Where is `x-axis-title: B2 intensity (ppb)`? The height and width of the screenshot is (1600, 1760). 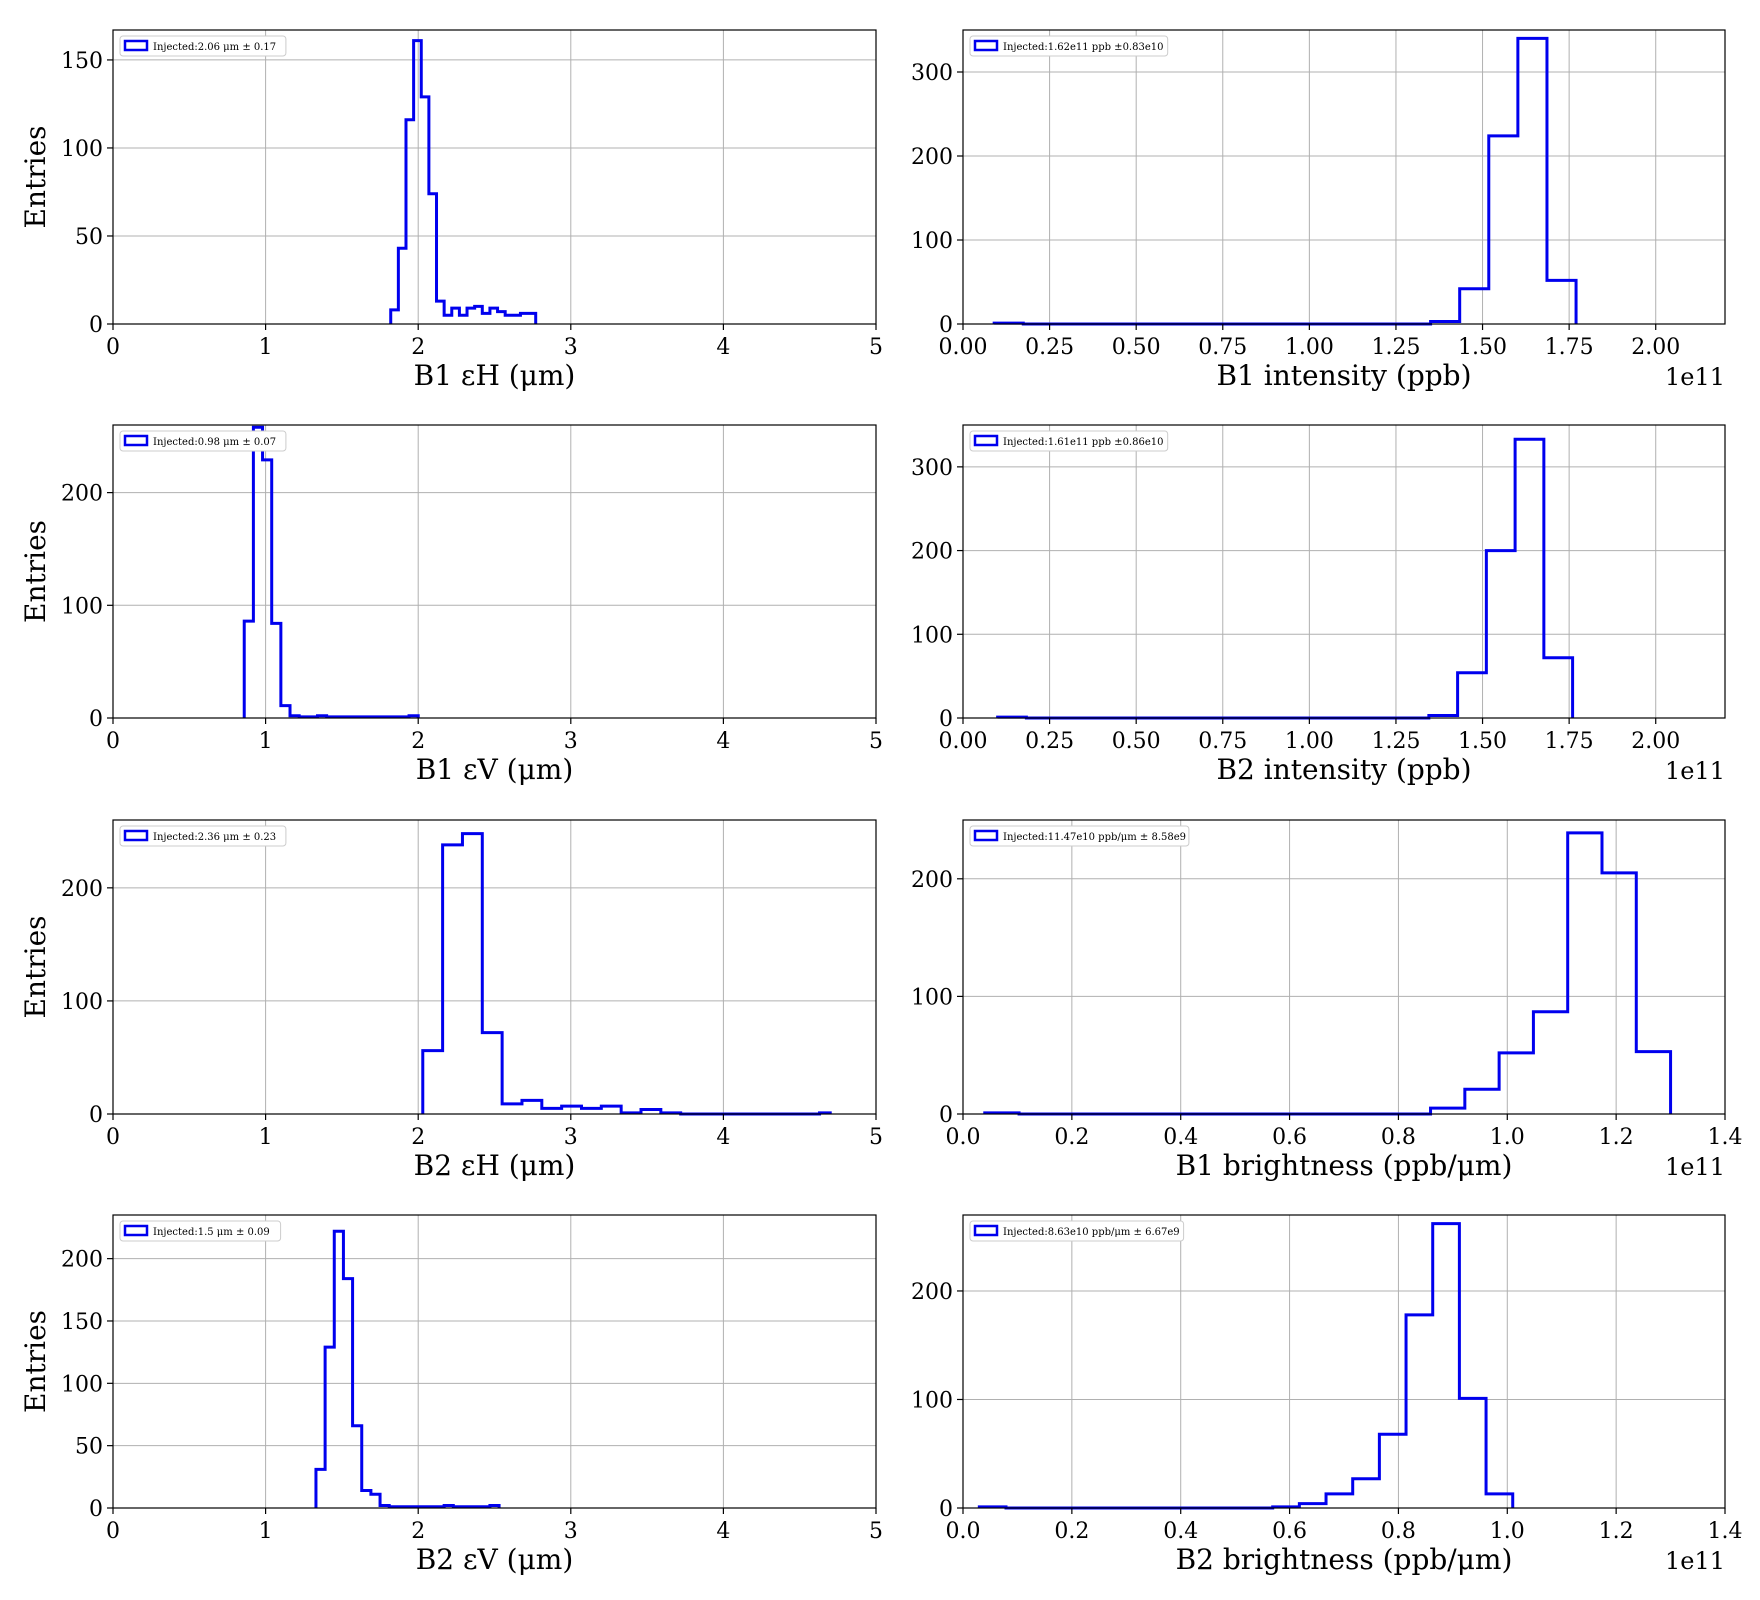
x-axis-title: B2 intensity (ppb) is located at coordinates (1343, 769).